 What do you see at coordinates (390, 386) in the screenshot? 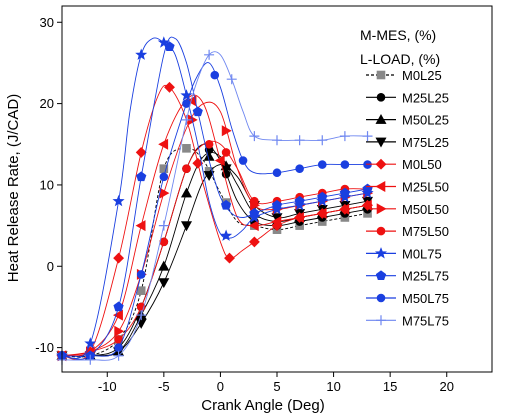
I see `x-tick-label: 15` at bounding box center [390, 386].